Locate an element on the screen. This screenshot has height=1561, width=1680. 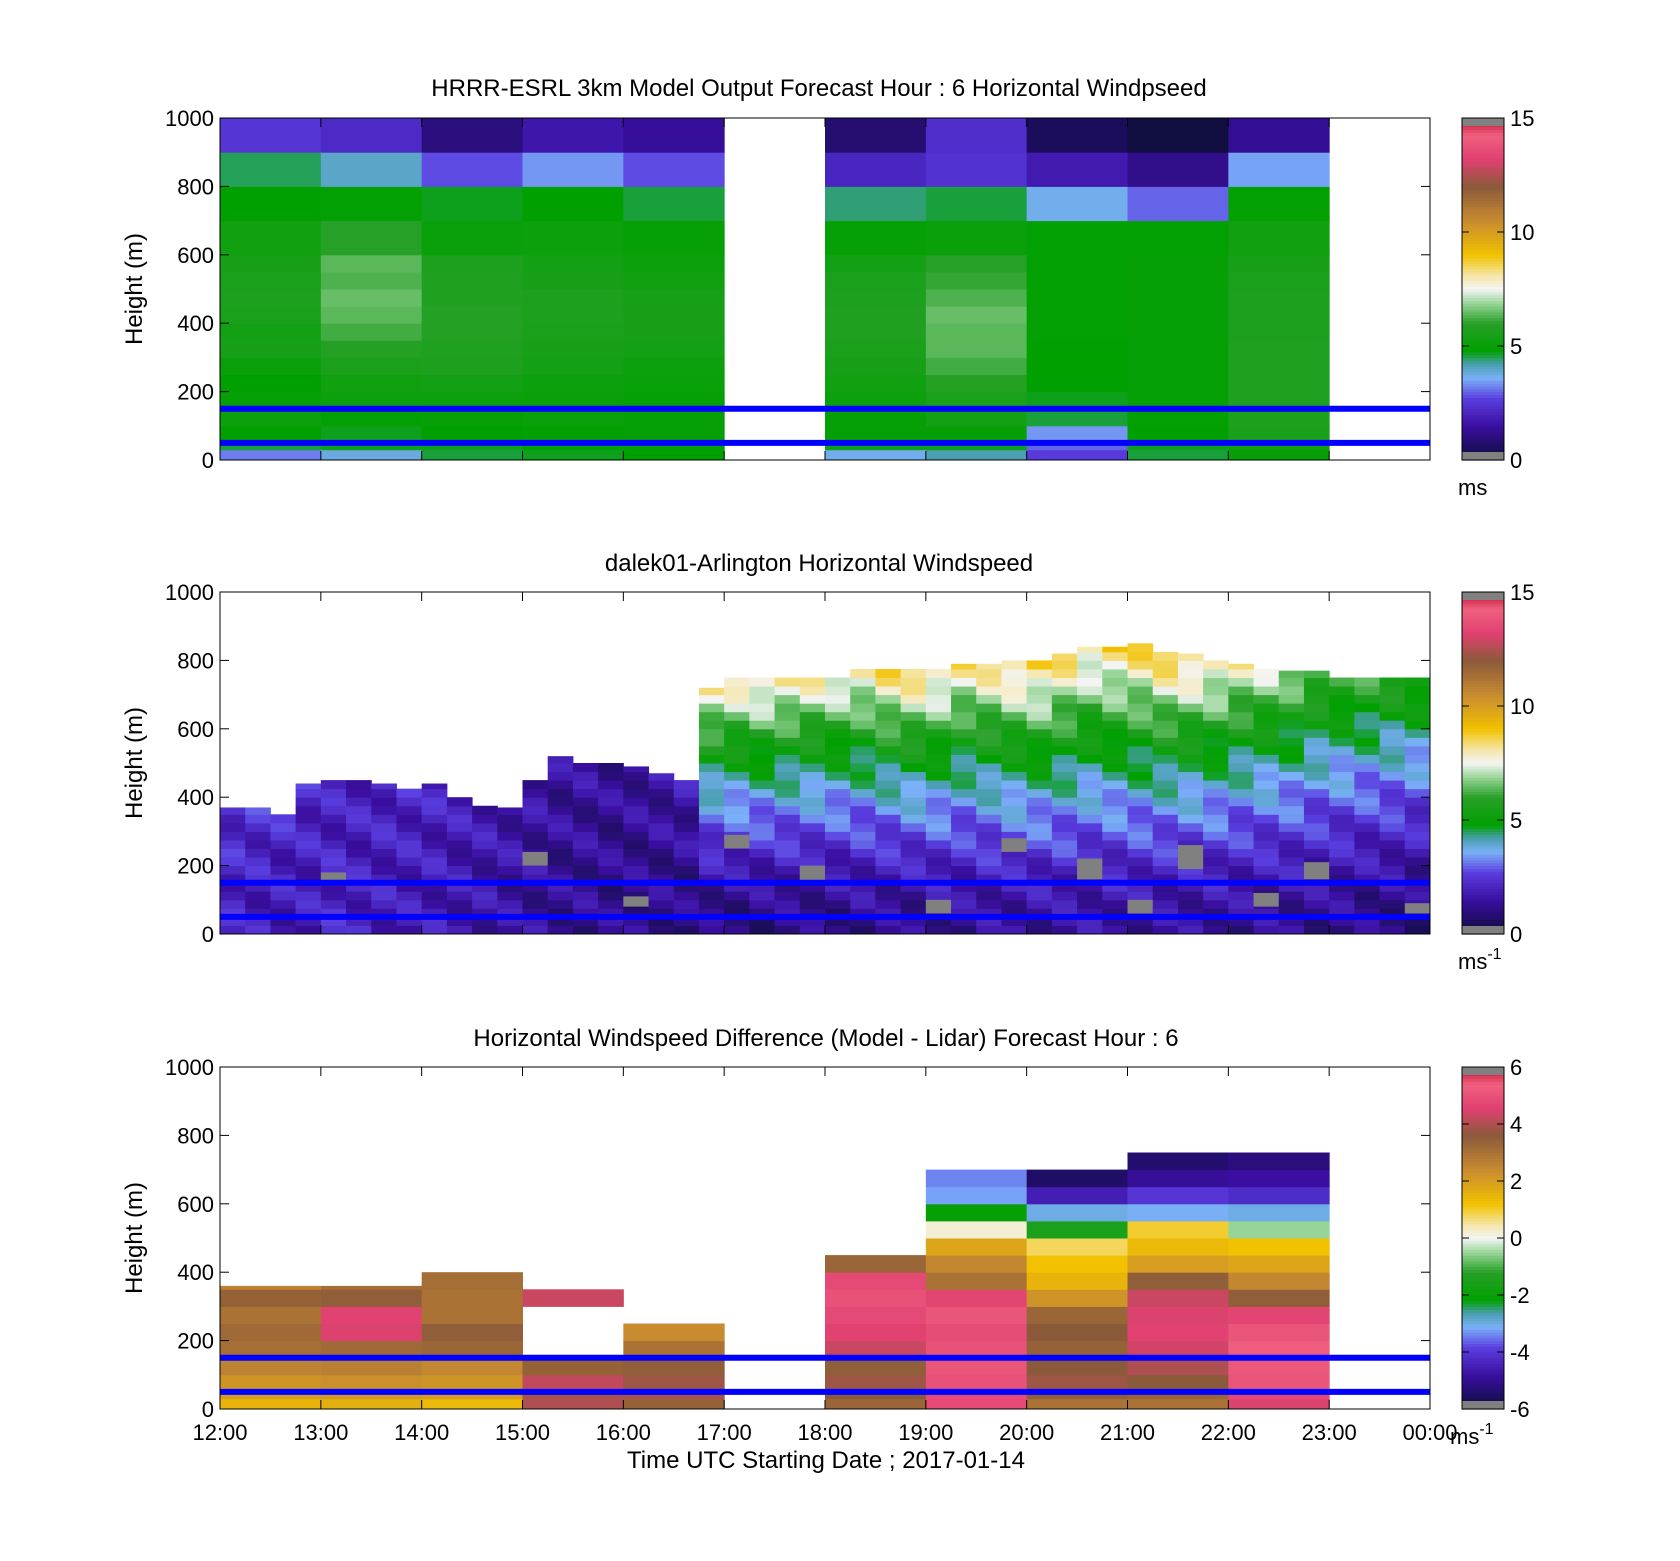
colorbar-tick-label: 5 is located at coordinates (1516, 820).